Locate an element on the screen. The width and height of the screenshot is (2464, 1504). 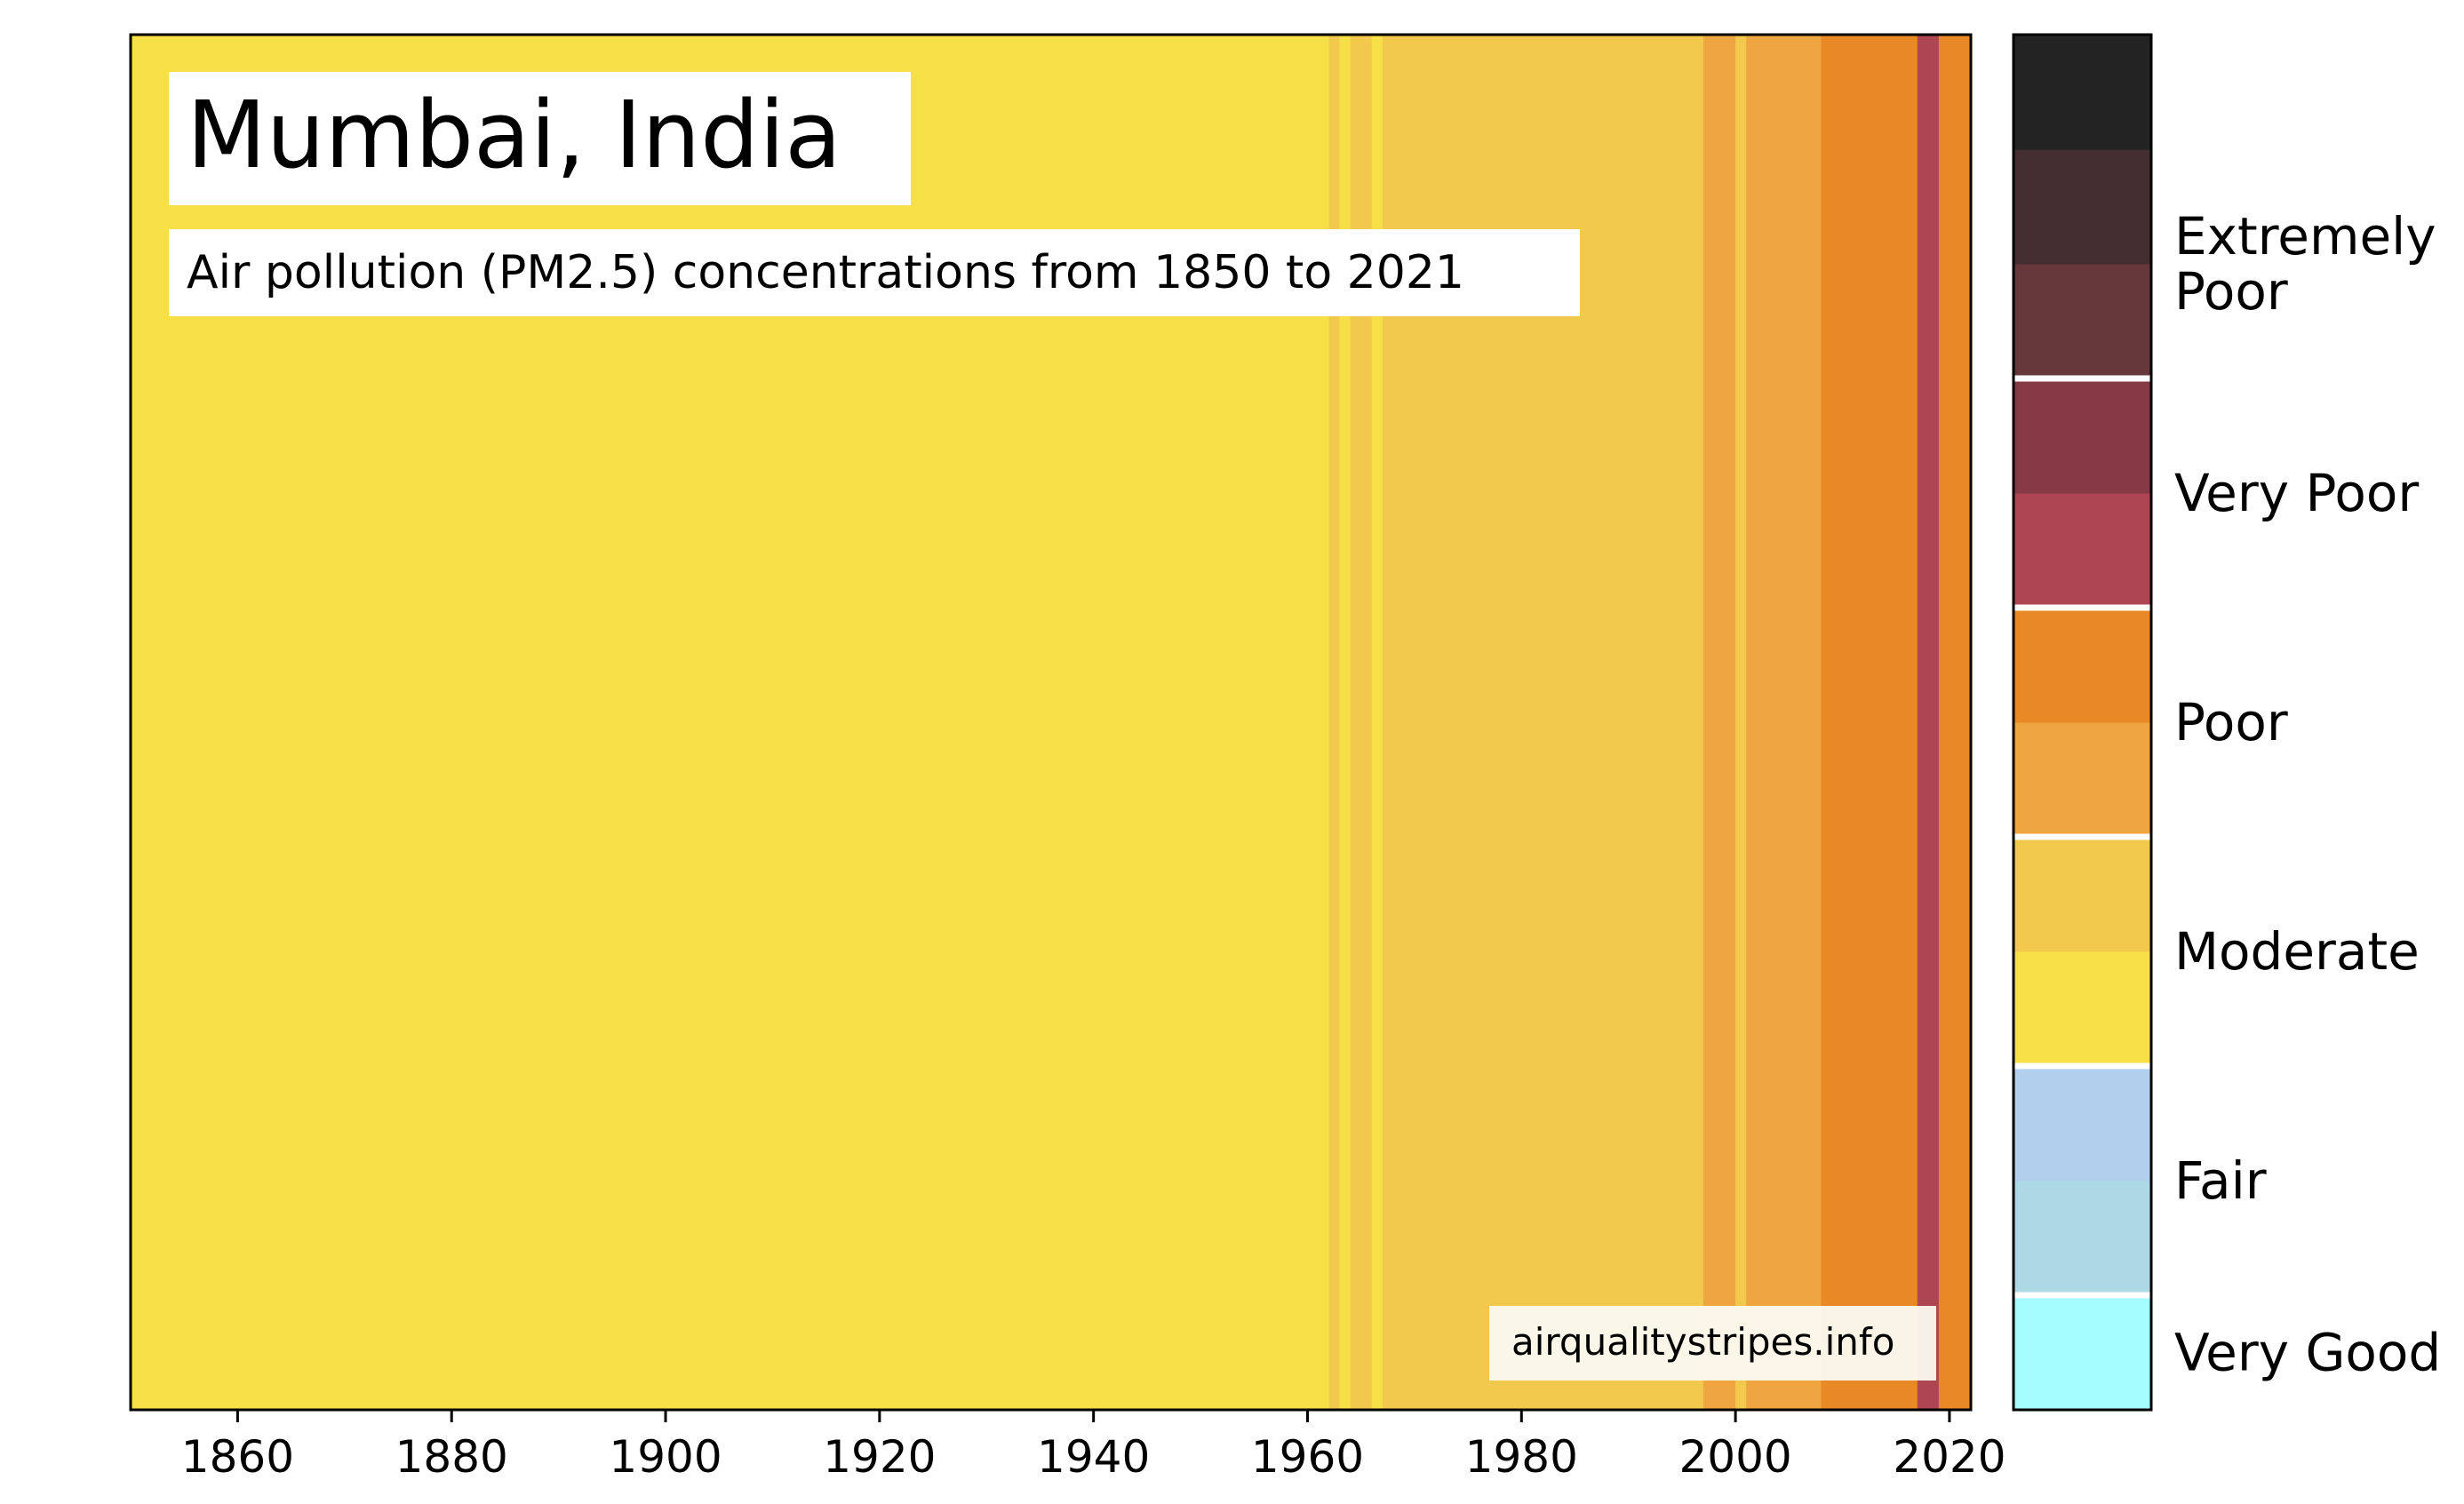
legend-colorbar is located at coordinates (2082, 723).